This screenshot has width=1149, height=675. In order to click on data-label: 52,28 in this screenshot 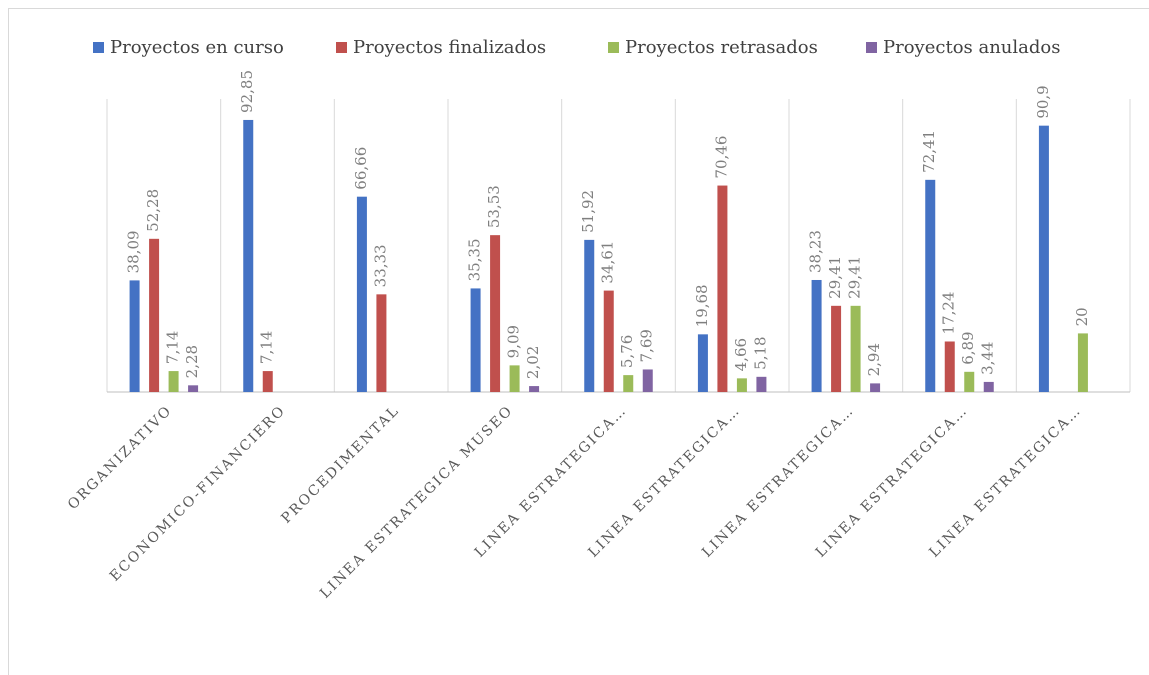, I will do `click(153, 210)`.